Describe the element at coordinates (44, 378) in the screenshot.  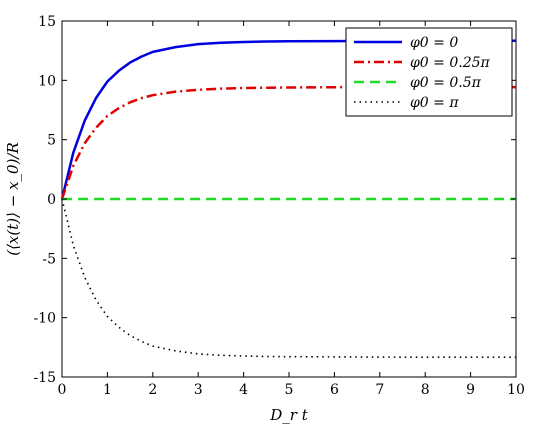
I see `y-tick-label: -15` at that location.